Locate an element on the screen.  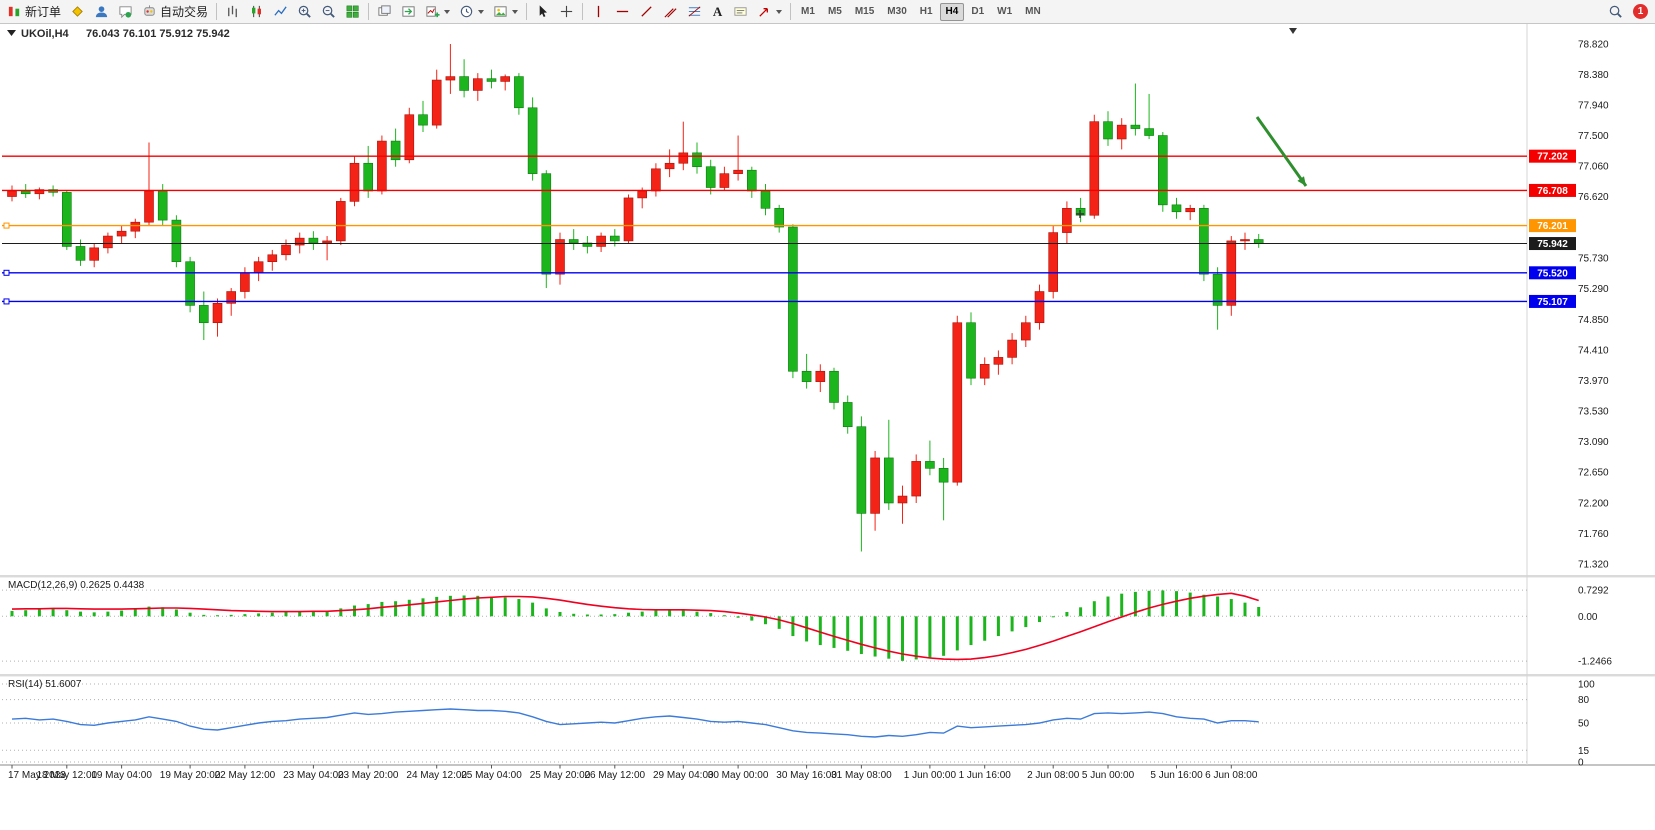
svg-text: 24 May 12:00 is located at coordinates (436, 775).